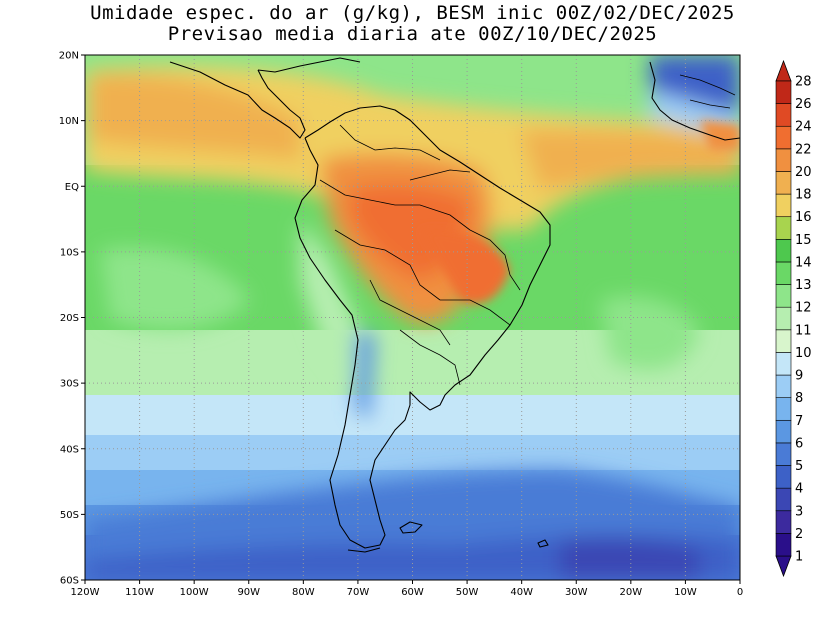 The width and height of the screenshot is (825, 637). What do you see at coordinates (521, 592) in the screenshot?
I see `lon-tick-label: 40W` at bounding box center [521, 592].